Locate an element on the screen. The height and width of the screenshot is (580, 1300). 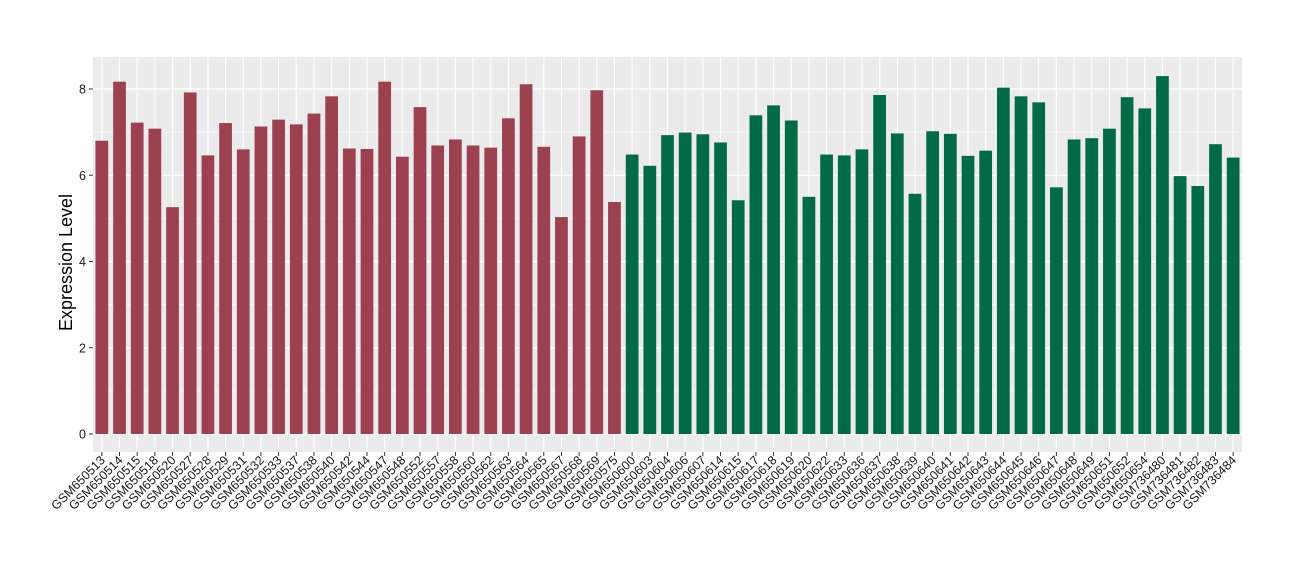
bar-GSM650603 is located at coordinates (650, 299).